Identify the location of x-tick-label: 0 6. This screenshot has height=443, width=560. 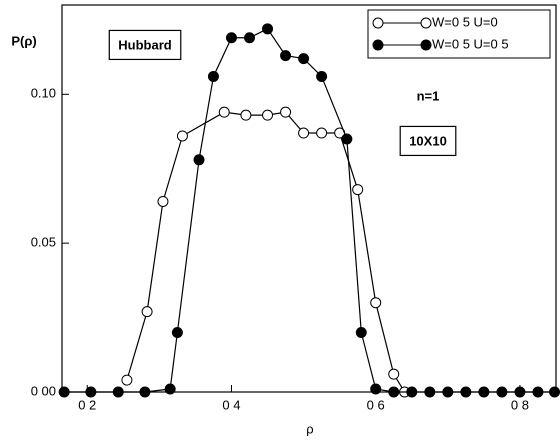
(376, 404).